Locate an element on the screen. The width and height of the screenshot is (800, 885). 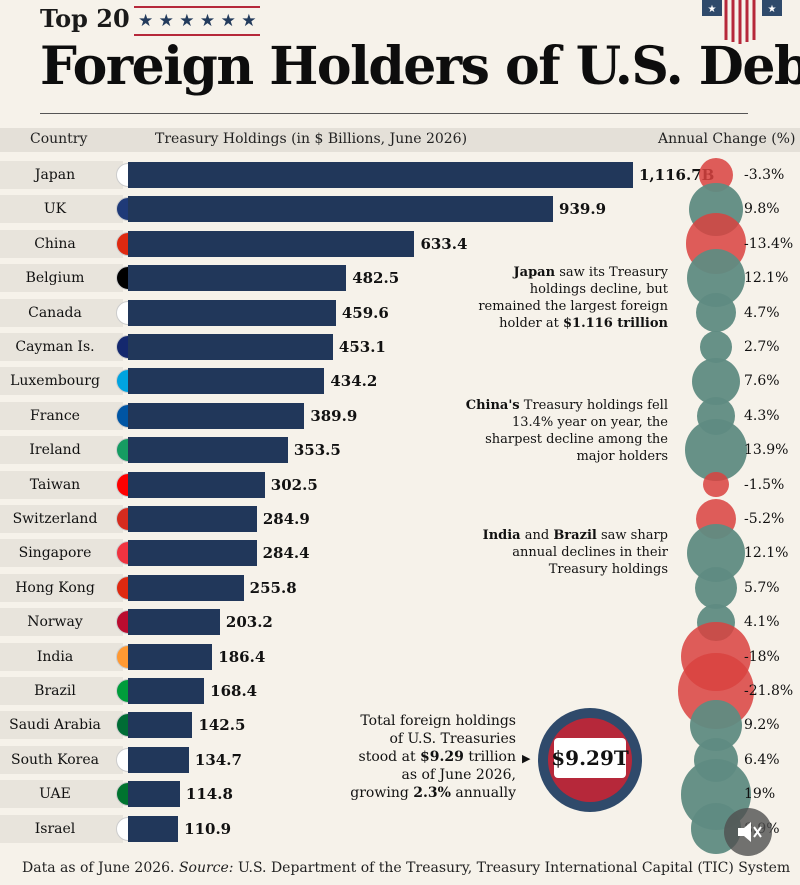
value-label: 114.8 is located at coordinates (209, 794).